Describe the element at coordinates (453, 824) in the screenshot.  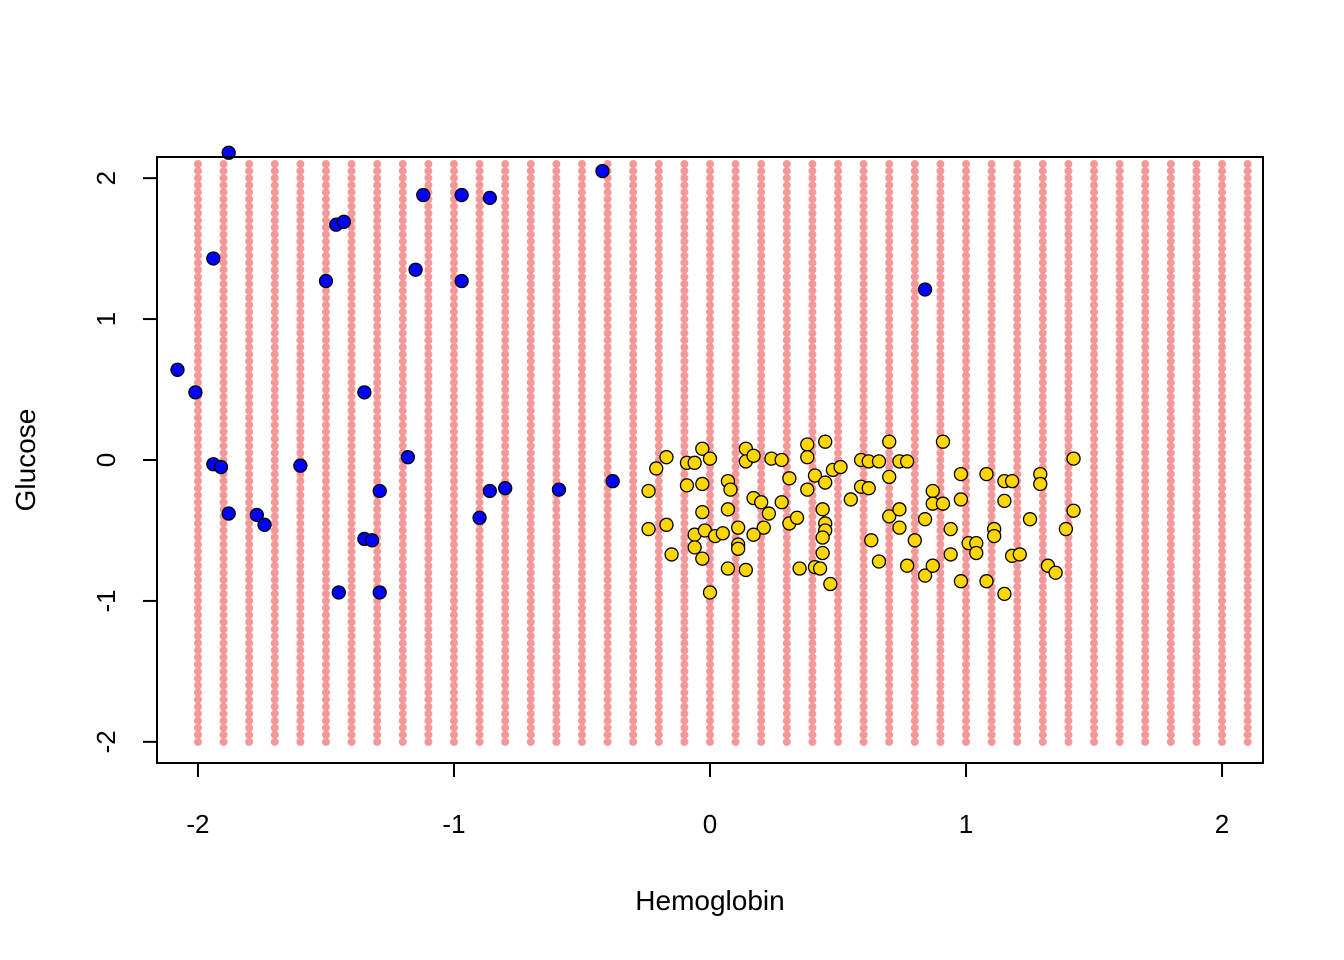
I see `x-tick-label: -1` at that location.